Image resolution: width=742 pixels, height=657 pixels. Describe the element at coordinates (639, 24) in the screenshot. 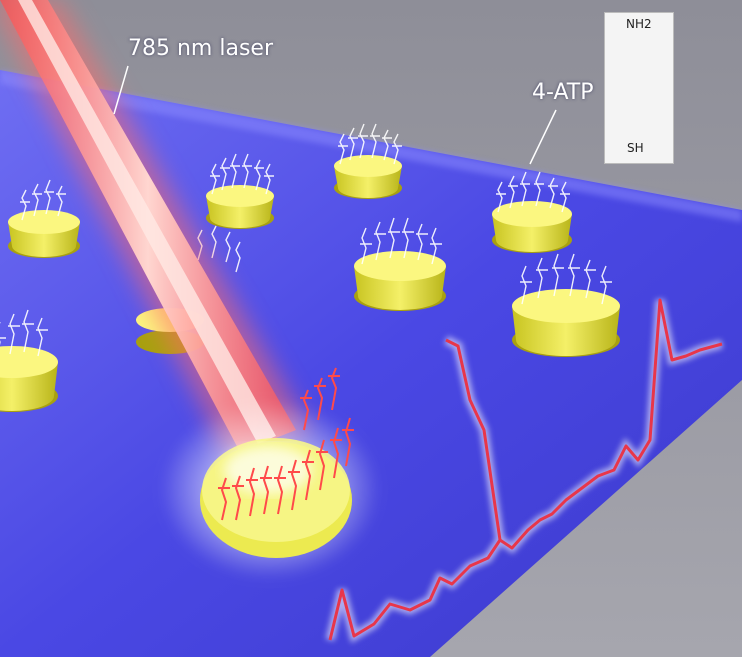

I see `amine-group-label: NH2` at that location.